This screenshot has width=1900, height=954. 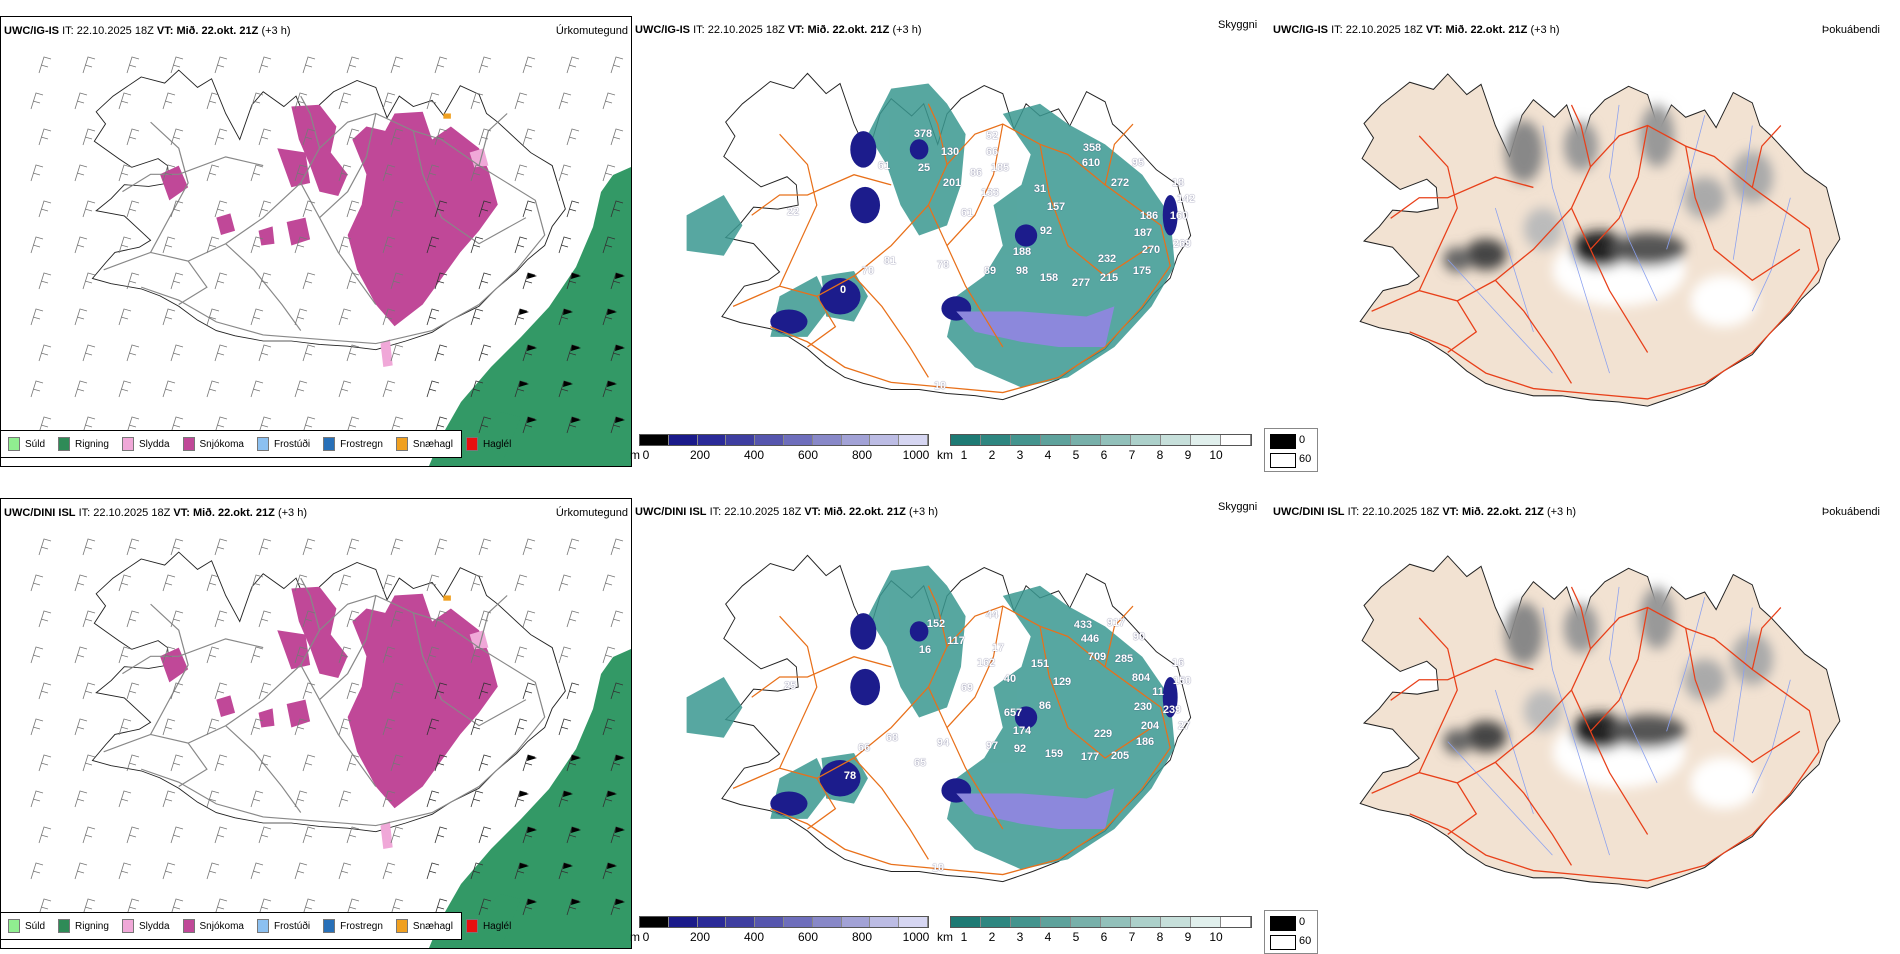 I want to click on visibility-value-label: 186, so click(x=1145, y=742).